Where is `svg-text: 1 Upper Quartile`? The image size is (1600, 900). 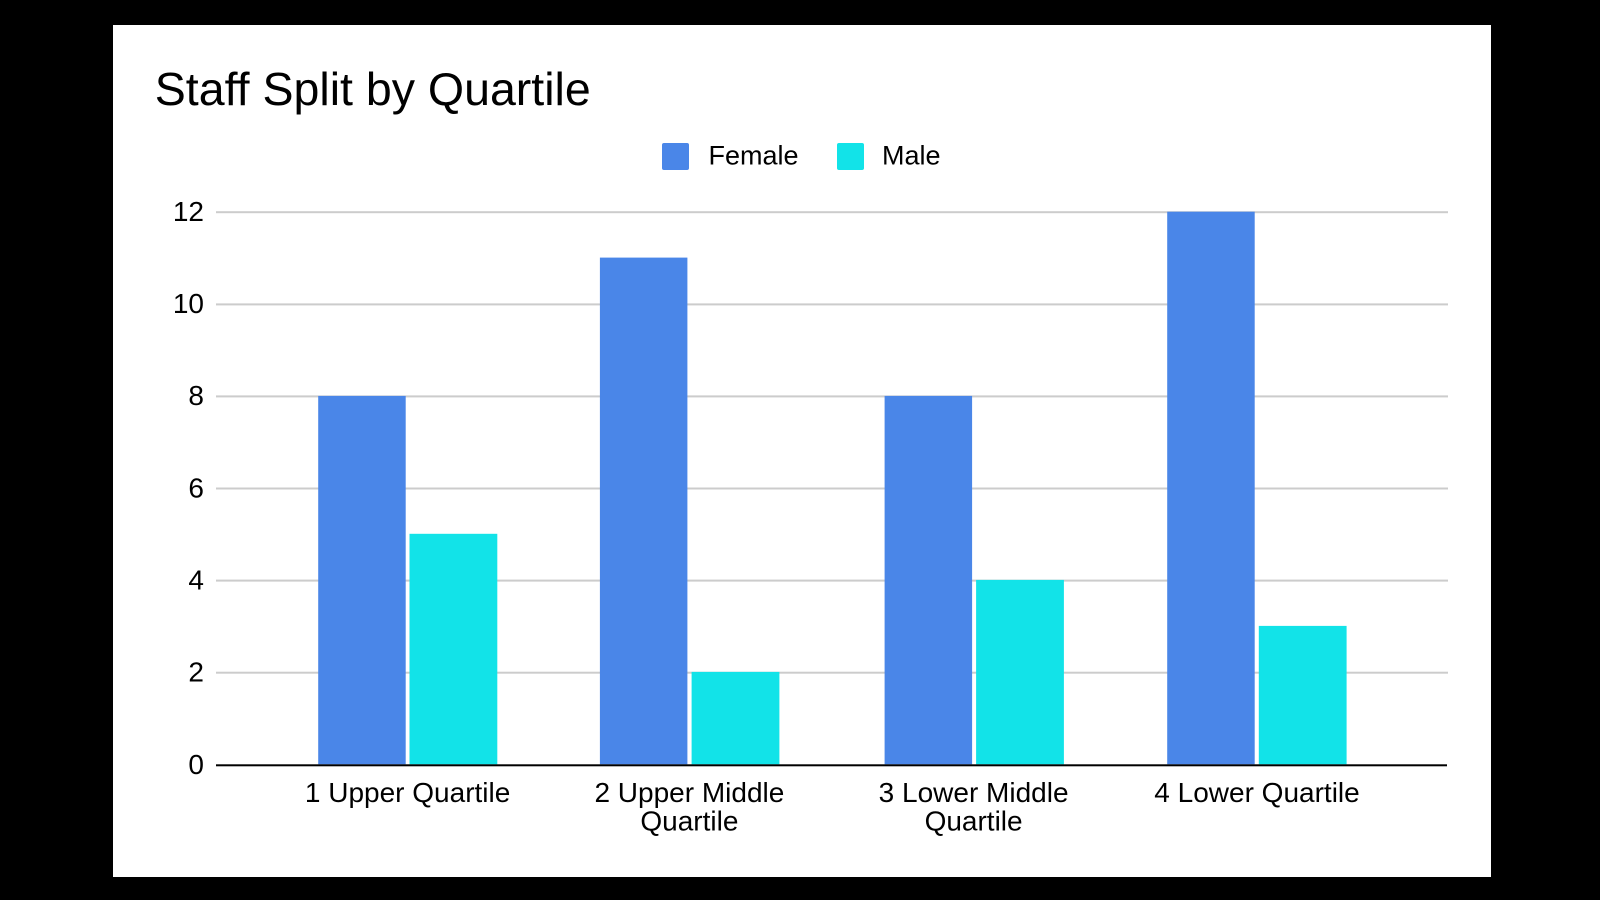 svg-text: 1 Upper Quartile is located at coordinates (407, 792).